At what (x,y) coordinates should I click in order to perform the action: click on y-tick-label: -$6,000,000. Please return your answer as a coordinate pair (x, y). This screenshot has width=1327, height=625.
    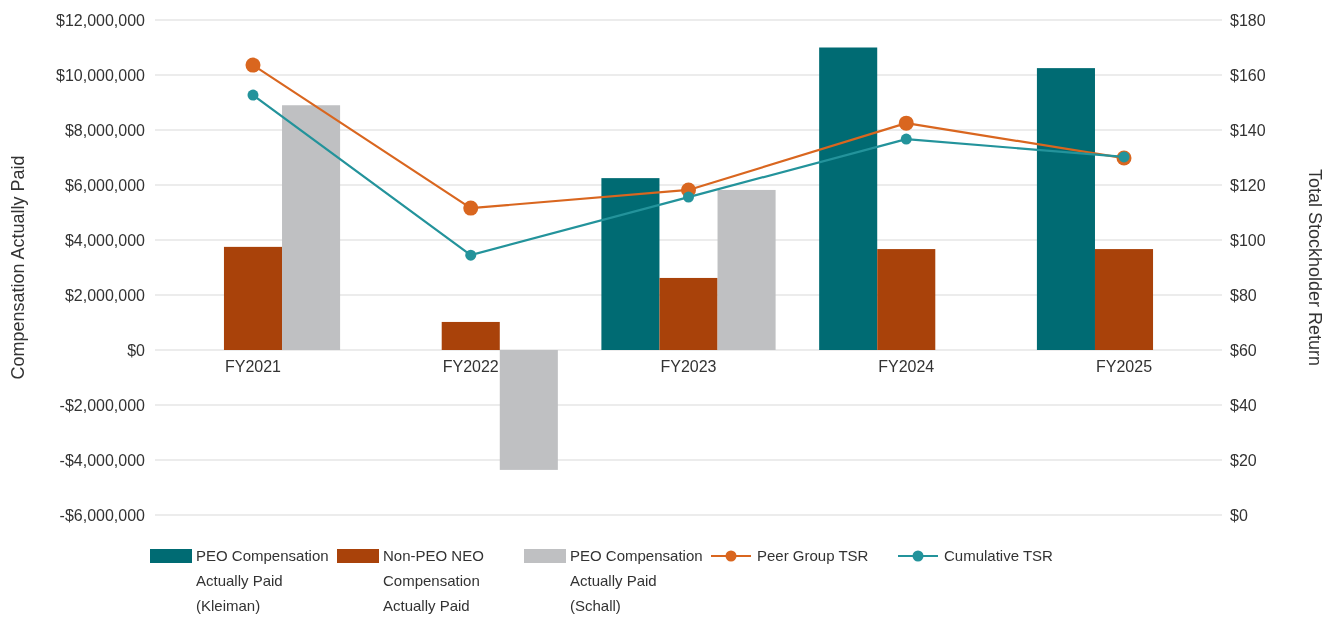
    Looking at the image, I should click on (102, 515).